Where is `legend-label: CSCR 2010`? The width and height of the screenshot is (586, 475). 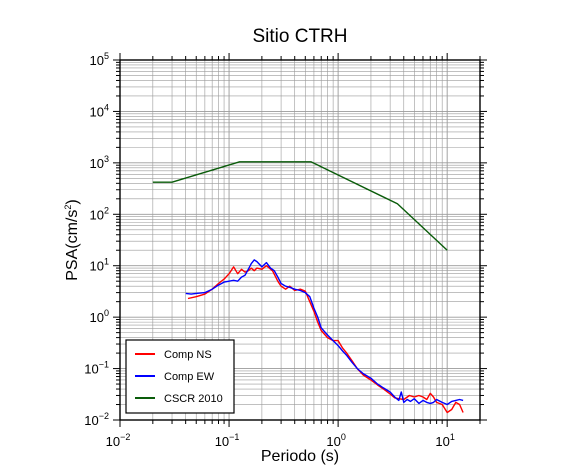
legend-label: CSCR 2010 is located at coordinates (193, 399).